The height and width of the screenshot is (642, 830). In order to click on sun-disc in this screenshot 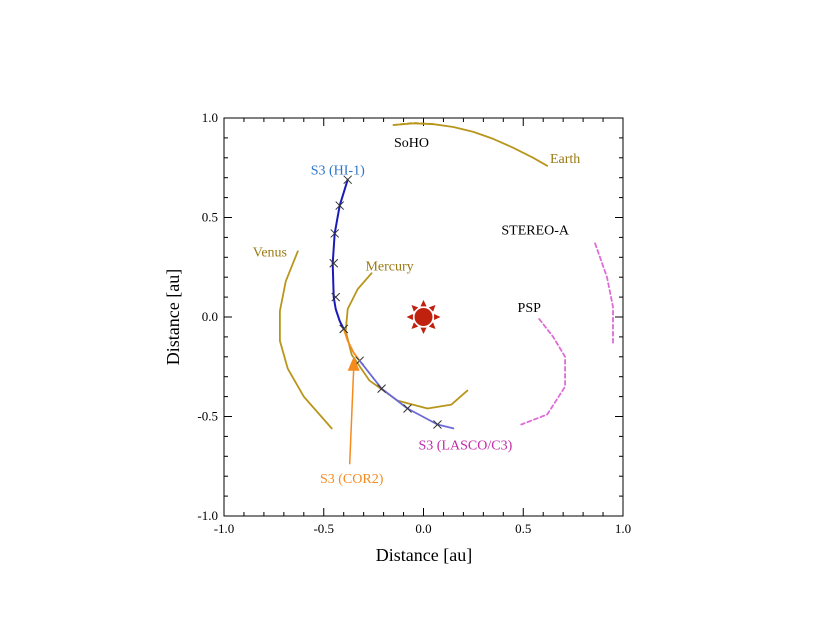, I will do `click(423, 317)`.